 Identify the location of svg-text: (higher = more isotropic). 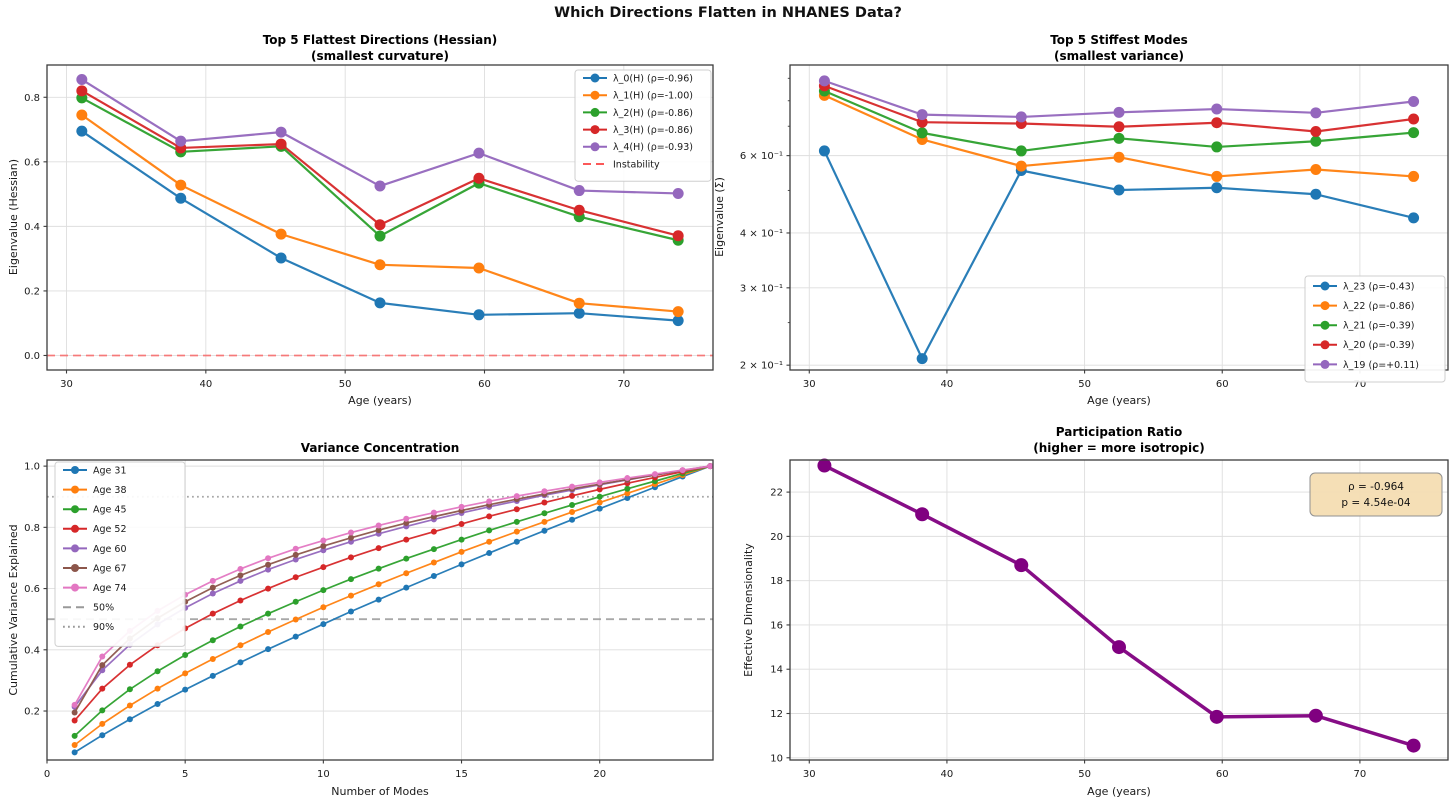
(1118, 448).